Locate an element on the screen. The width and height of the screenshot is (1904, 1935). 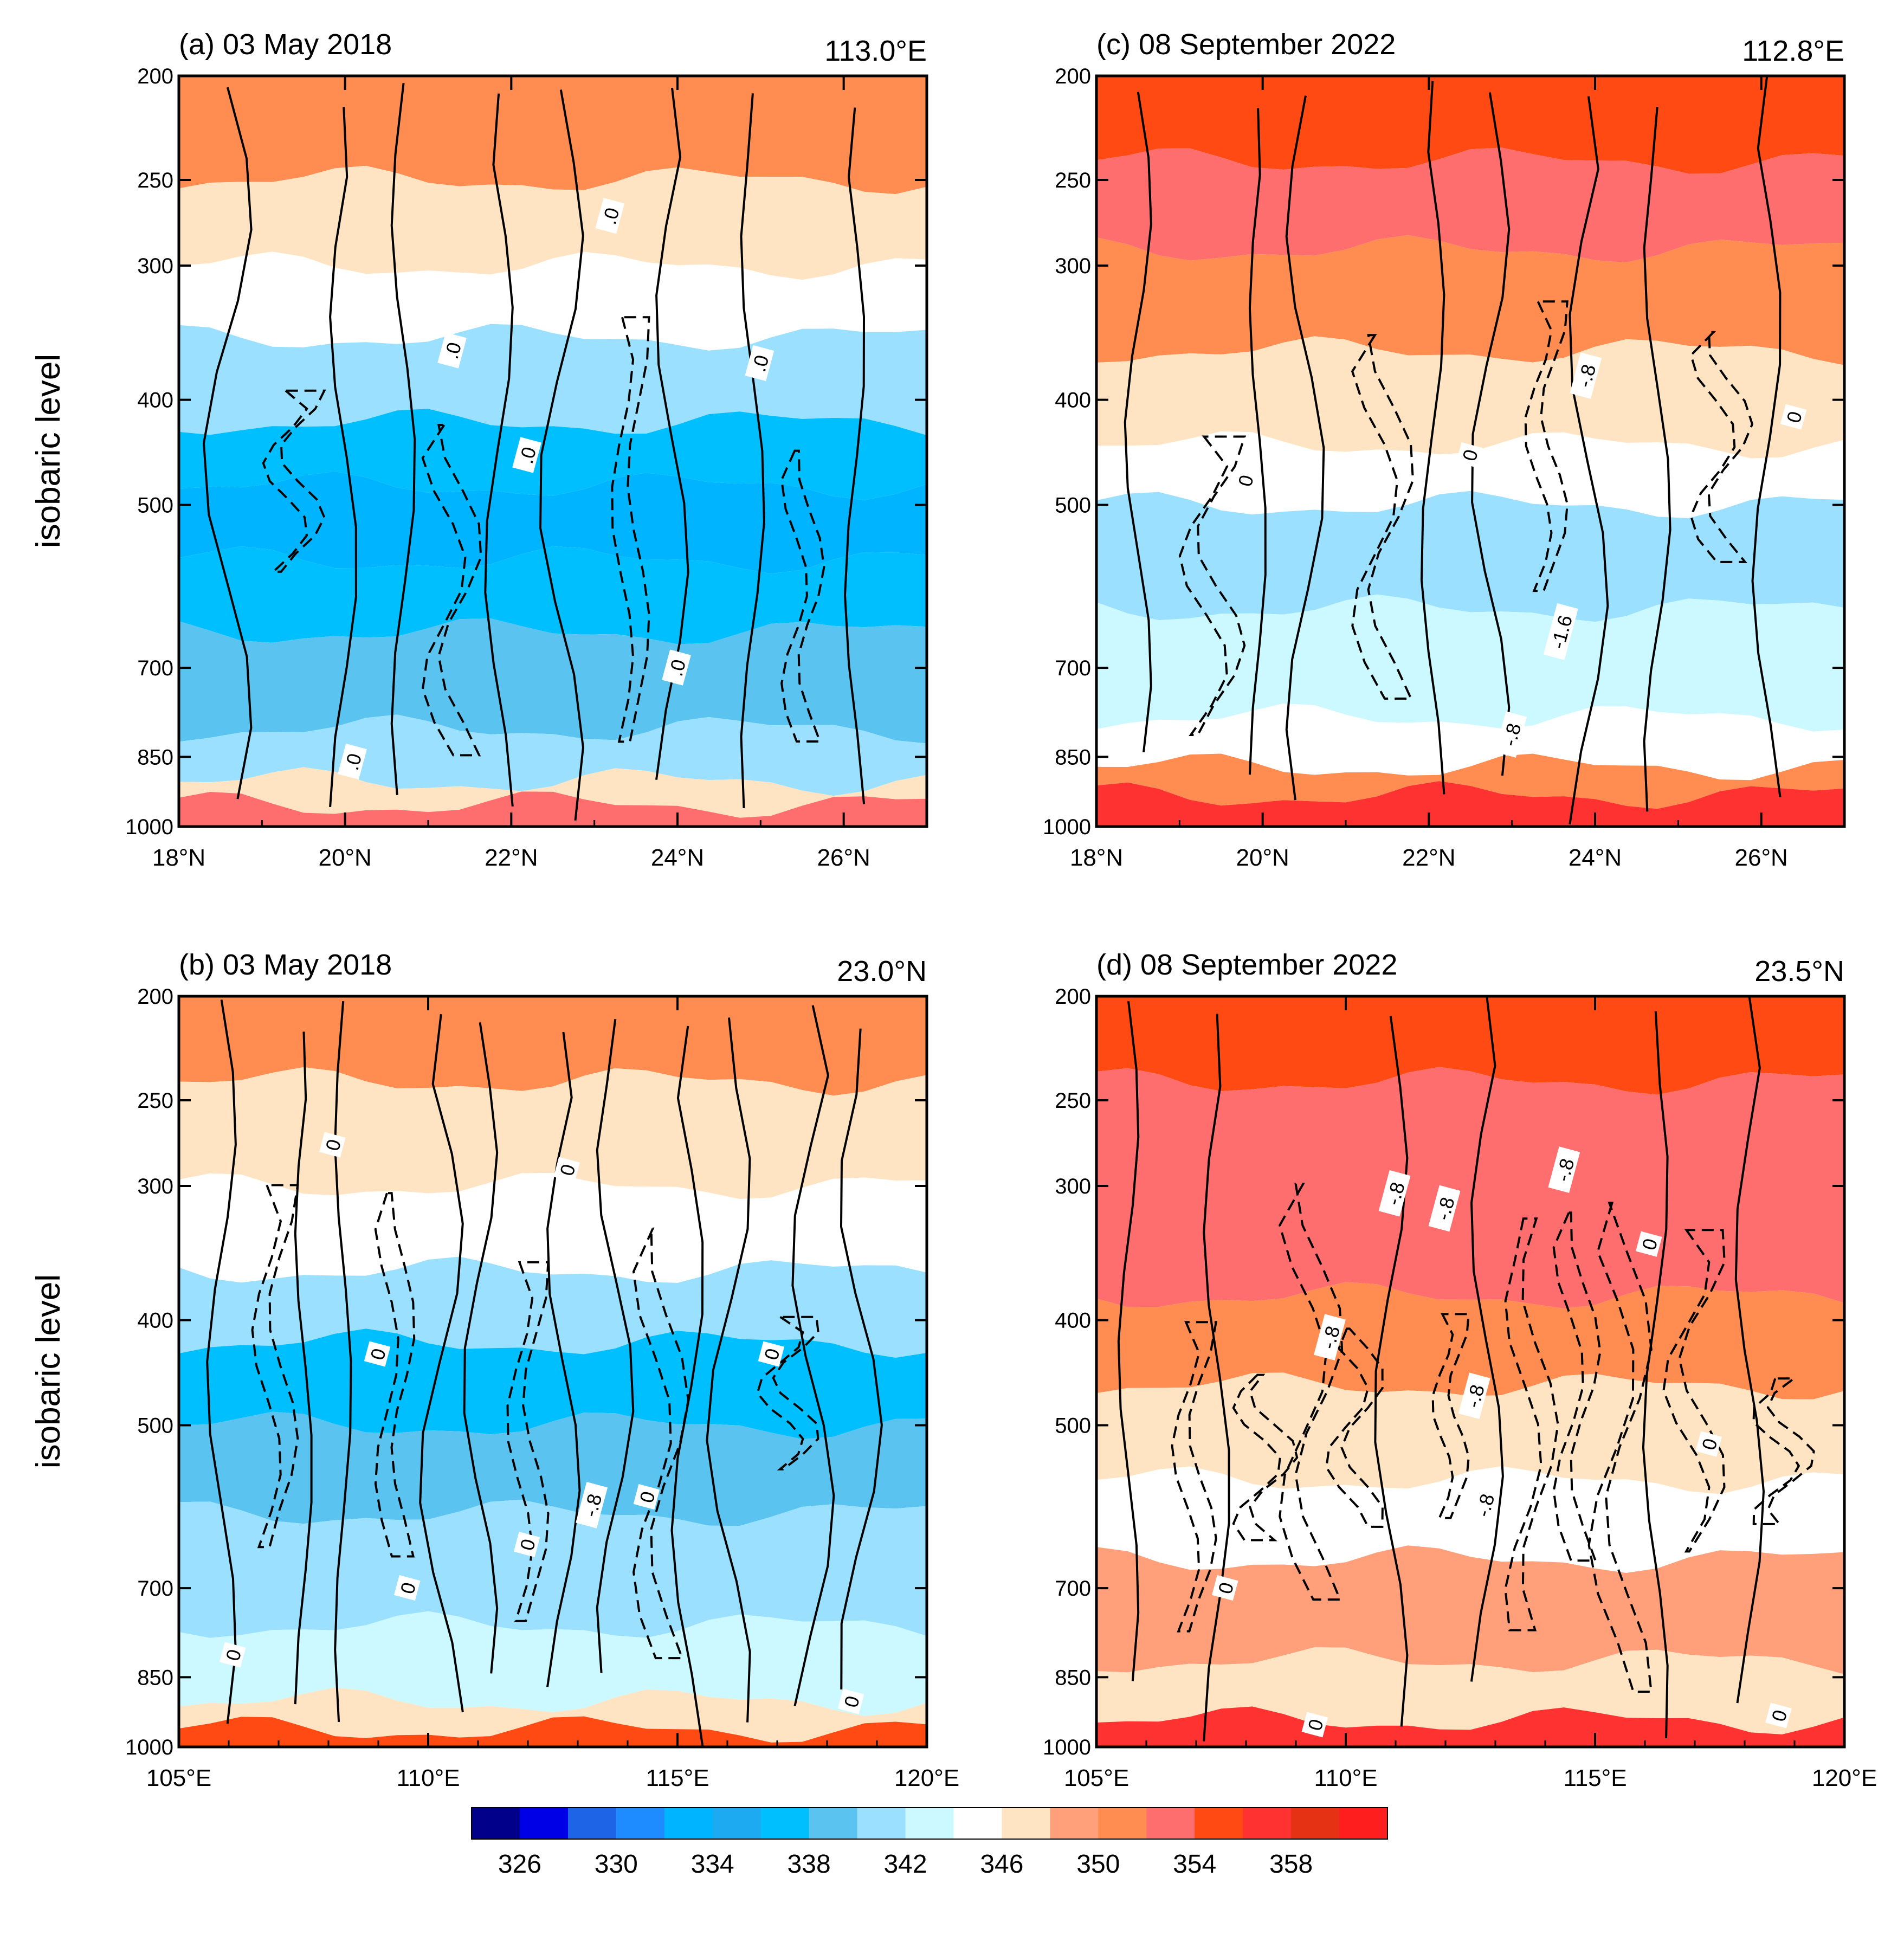
colorbar: 326 330 334 338 342 346 350 354 358 is located at coordinates (929, 1843).